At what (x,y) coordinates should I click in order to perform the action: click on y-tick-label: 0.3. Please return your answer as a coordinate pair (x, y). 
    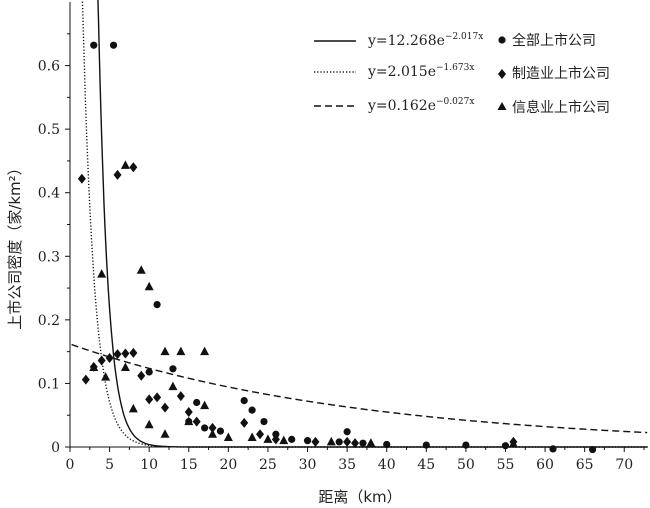
    Looking at the image, I should click on (49, 257).